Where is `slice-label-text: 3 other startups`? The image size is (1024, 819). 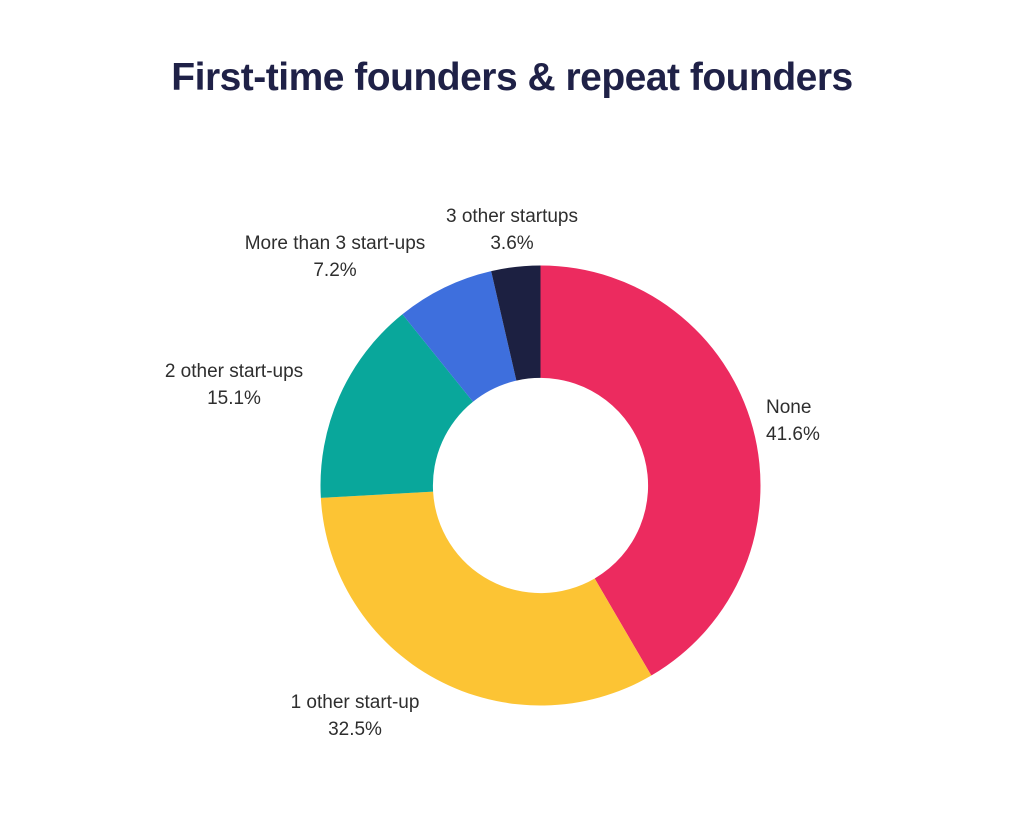
slice-label-text: 3 other startups is located at coordinates (512, 216).